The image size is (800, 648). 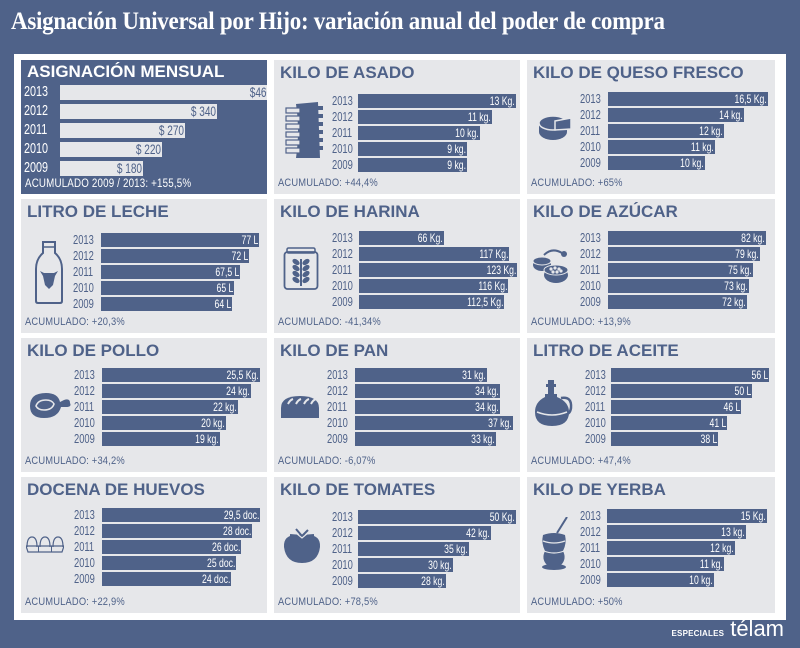 What do you see at coordinates (426, 100) in the screenshot?
I see `bar-row: 2013 13 Kg.` at bounding box center [426, 100].